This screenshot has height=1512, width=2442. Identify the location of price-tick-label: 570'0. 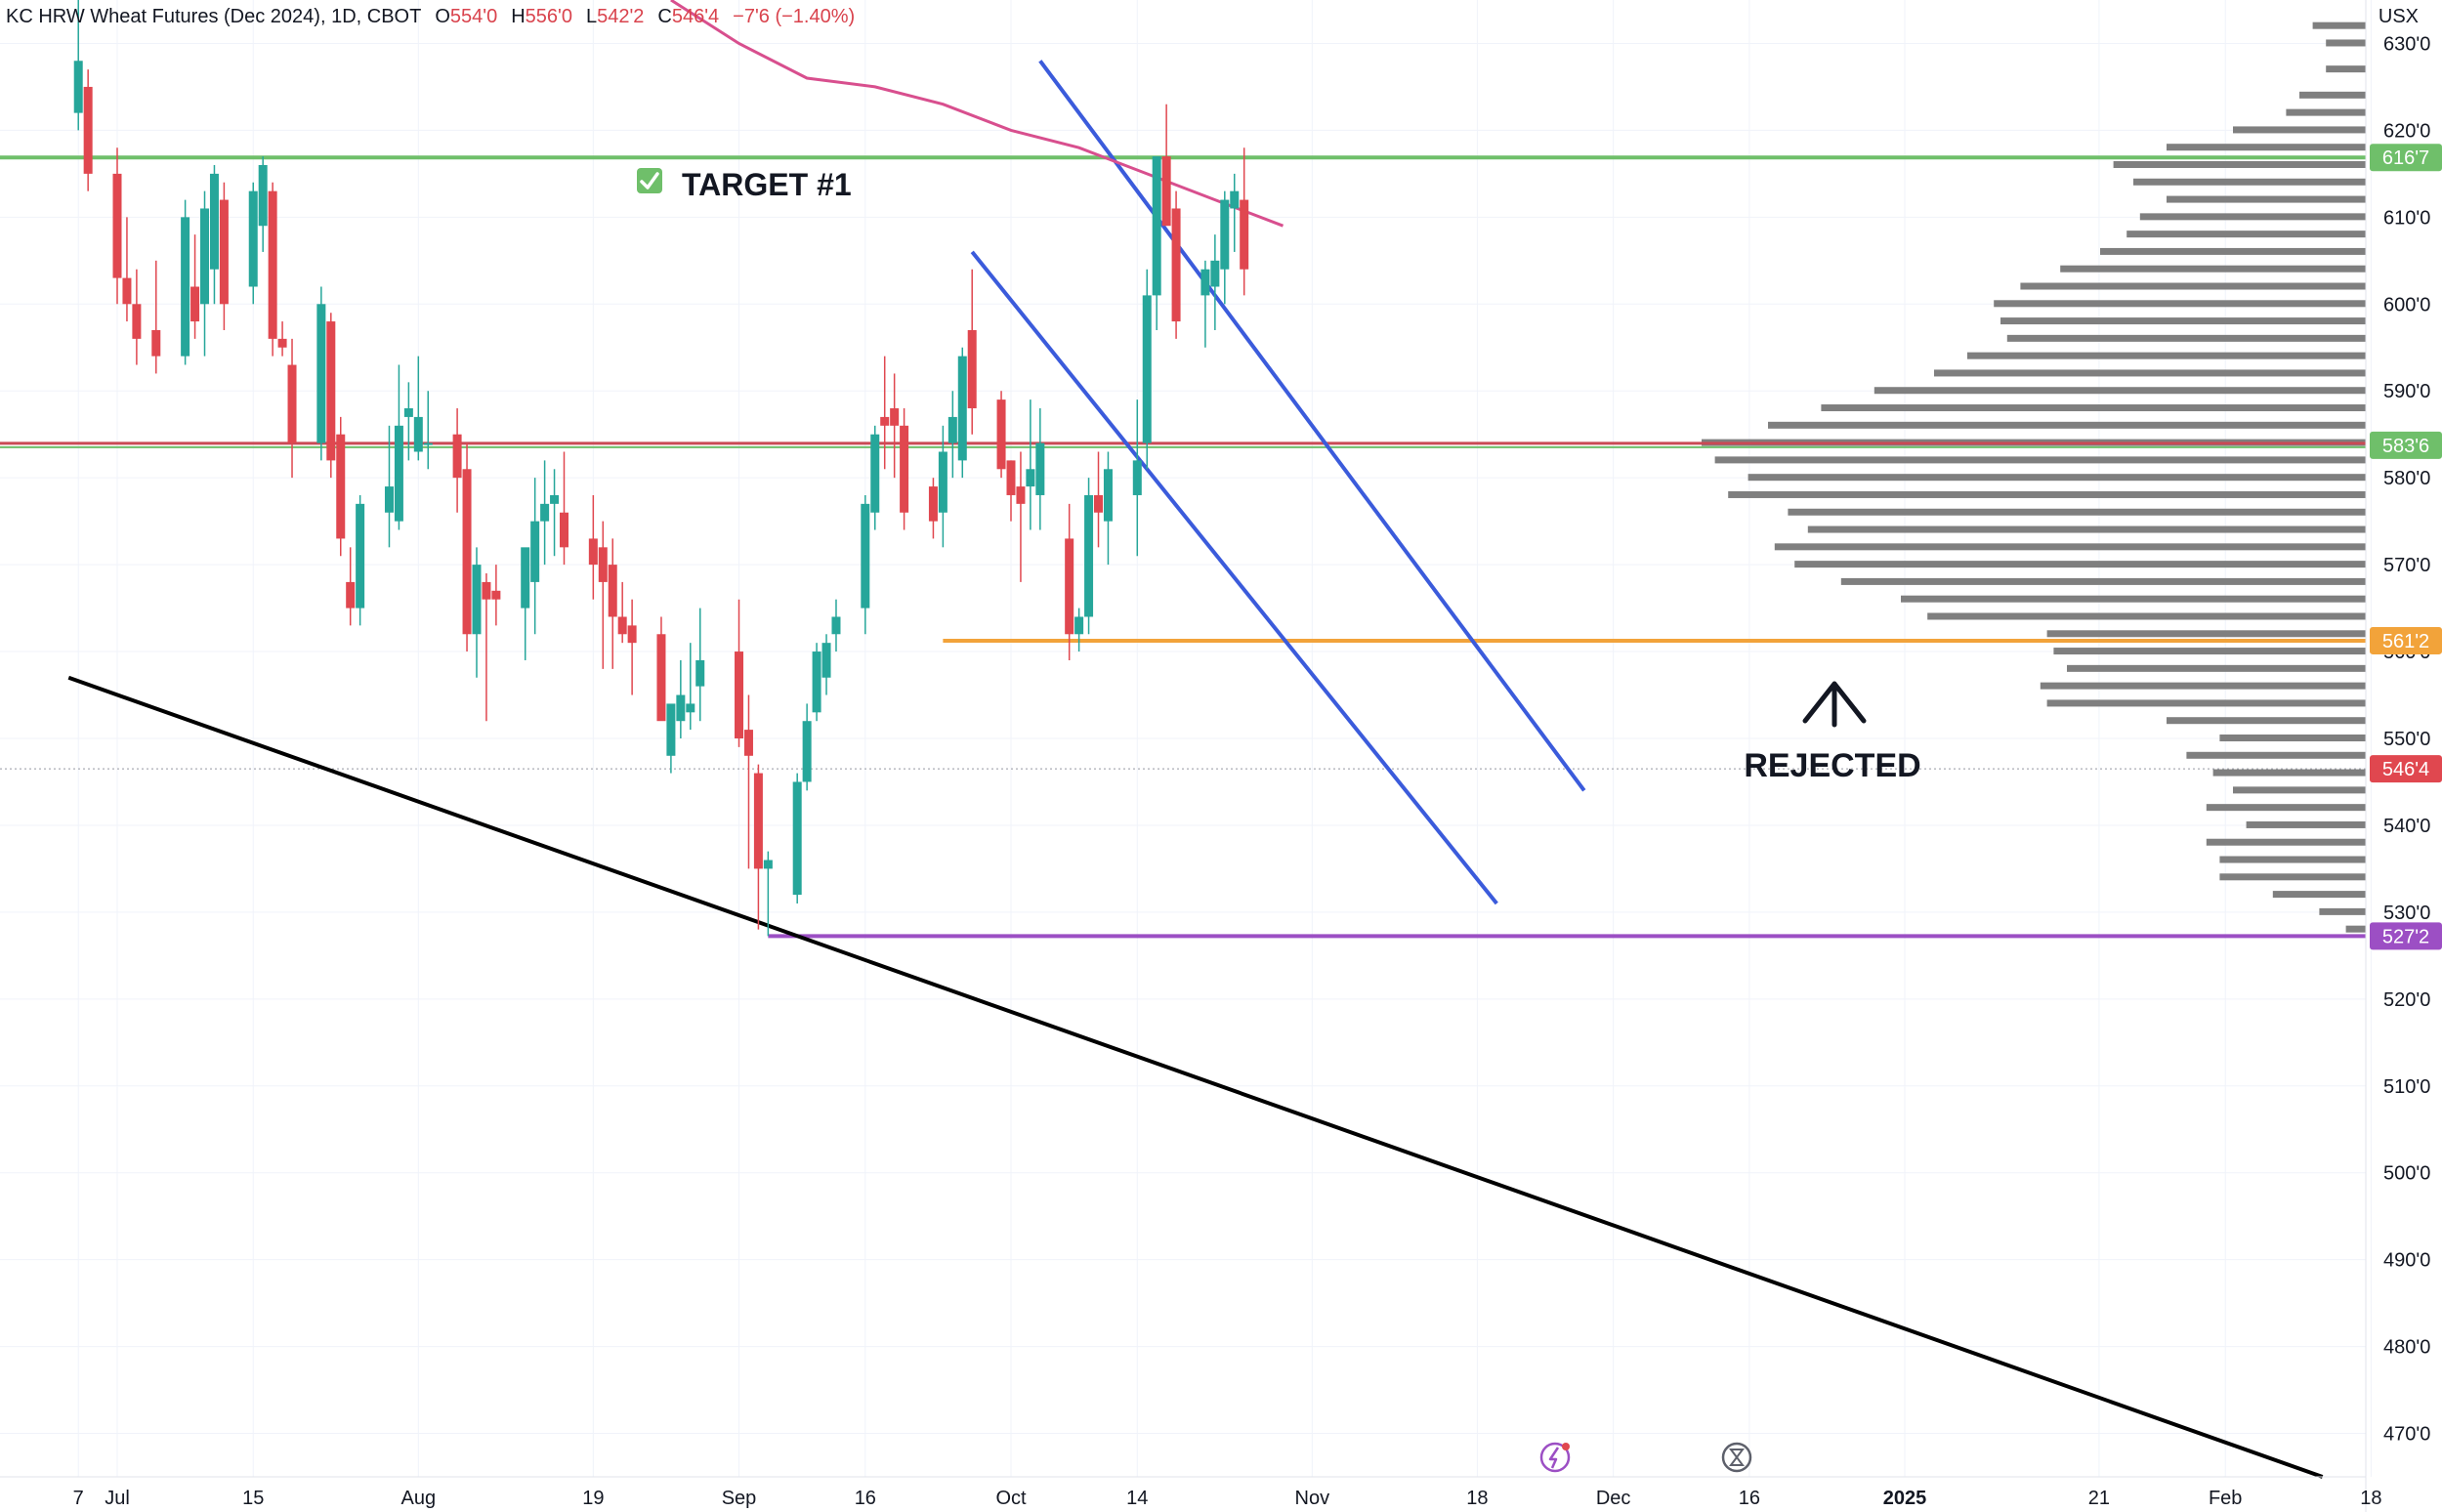
(2406, 565).